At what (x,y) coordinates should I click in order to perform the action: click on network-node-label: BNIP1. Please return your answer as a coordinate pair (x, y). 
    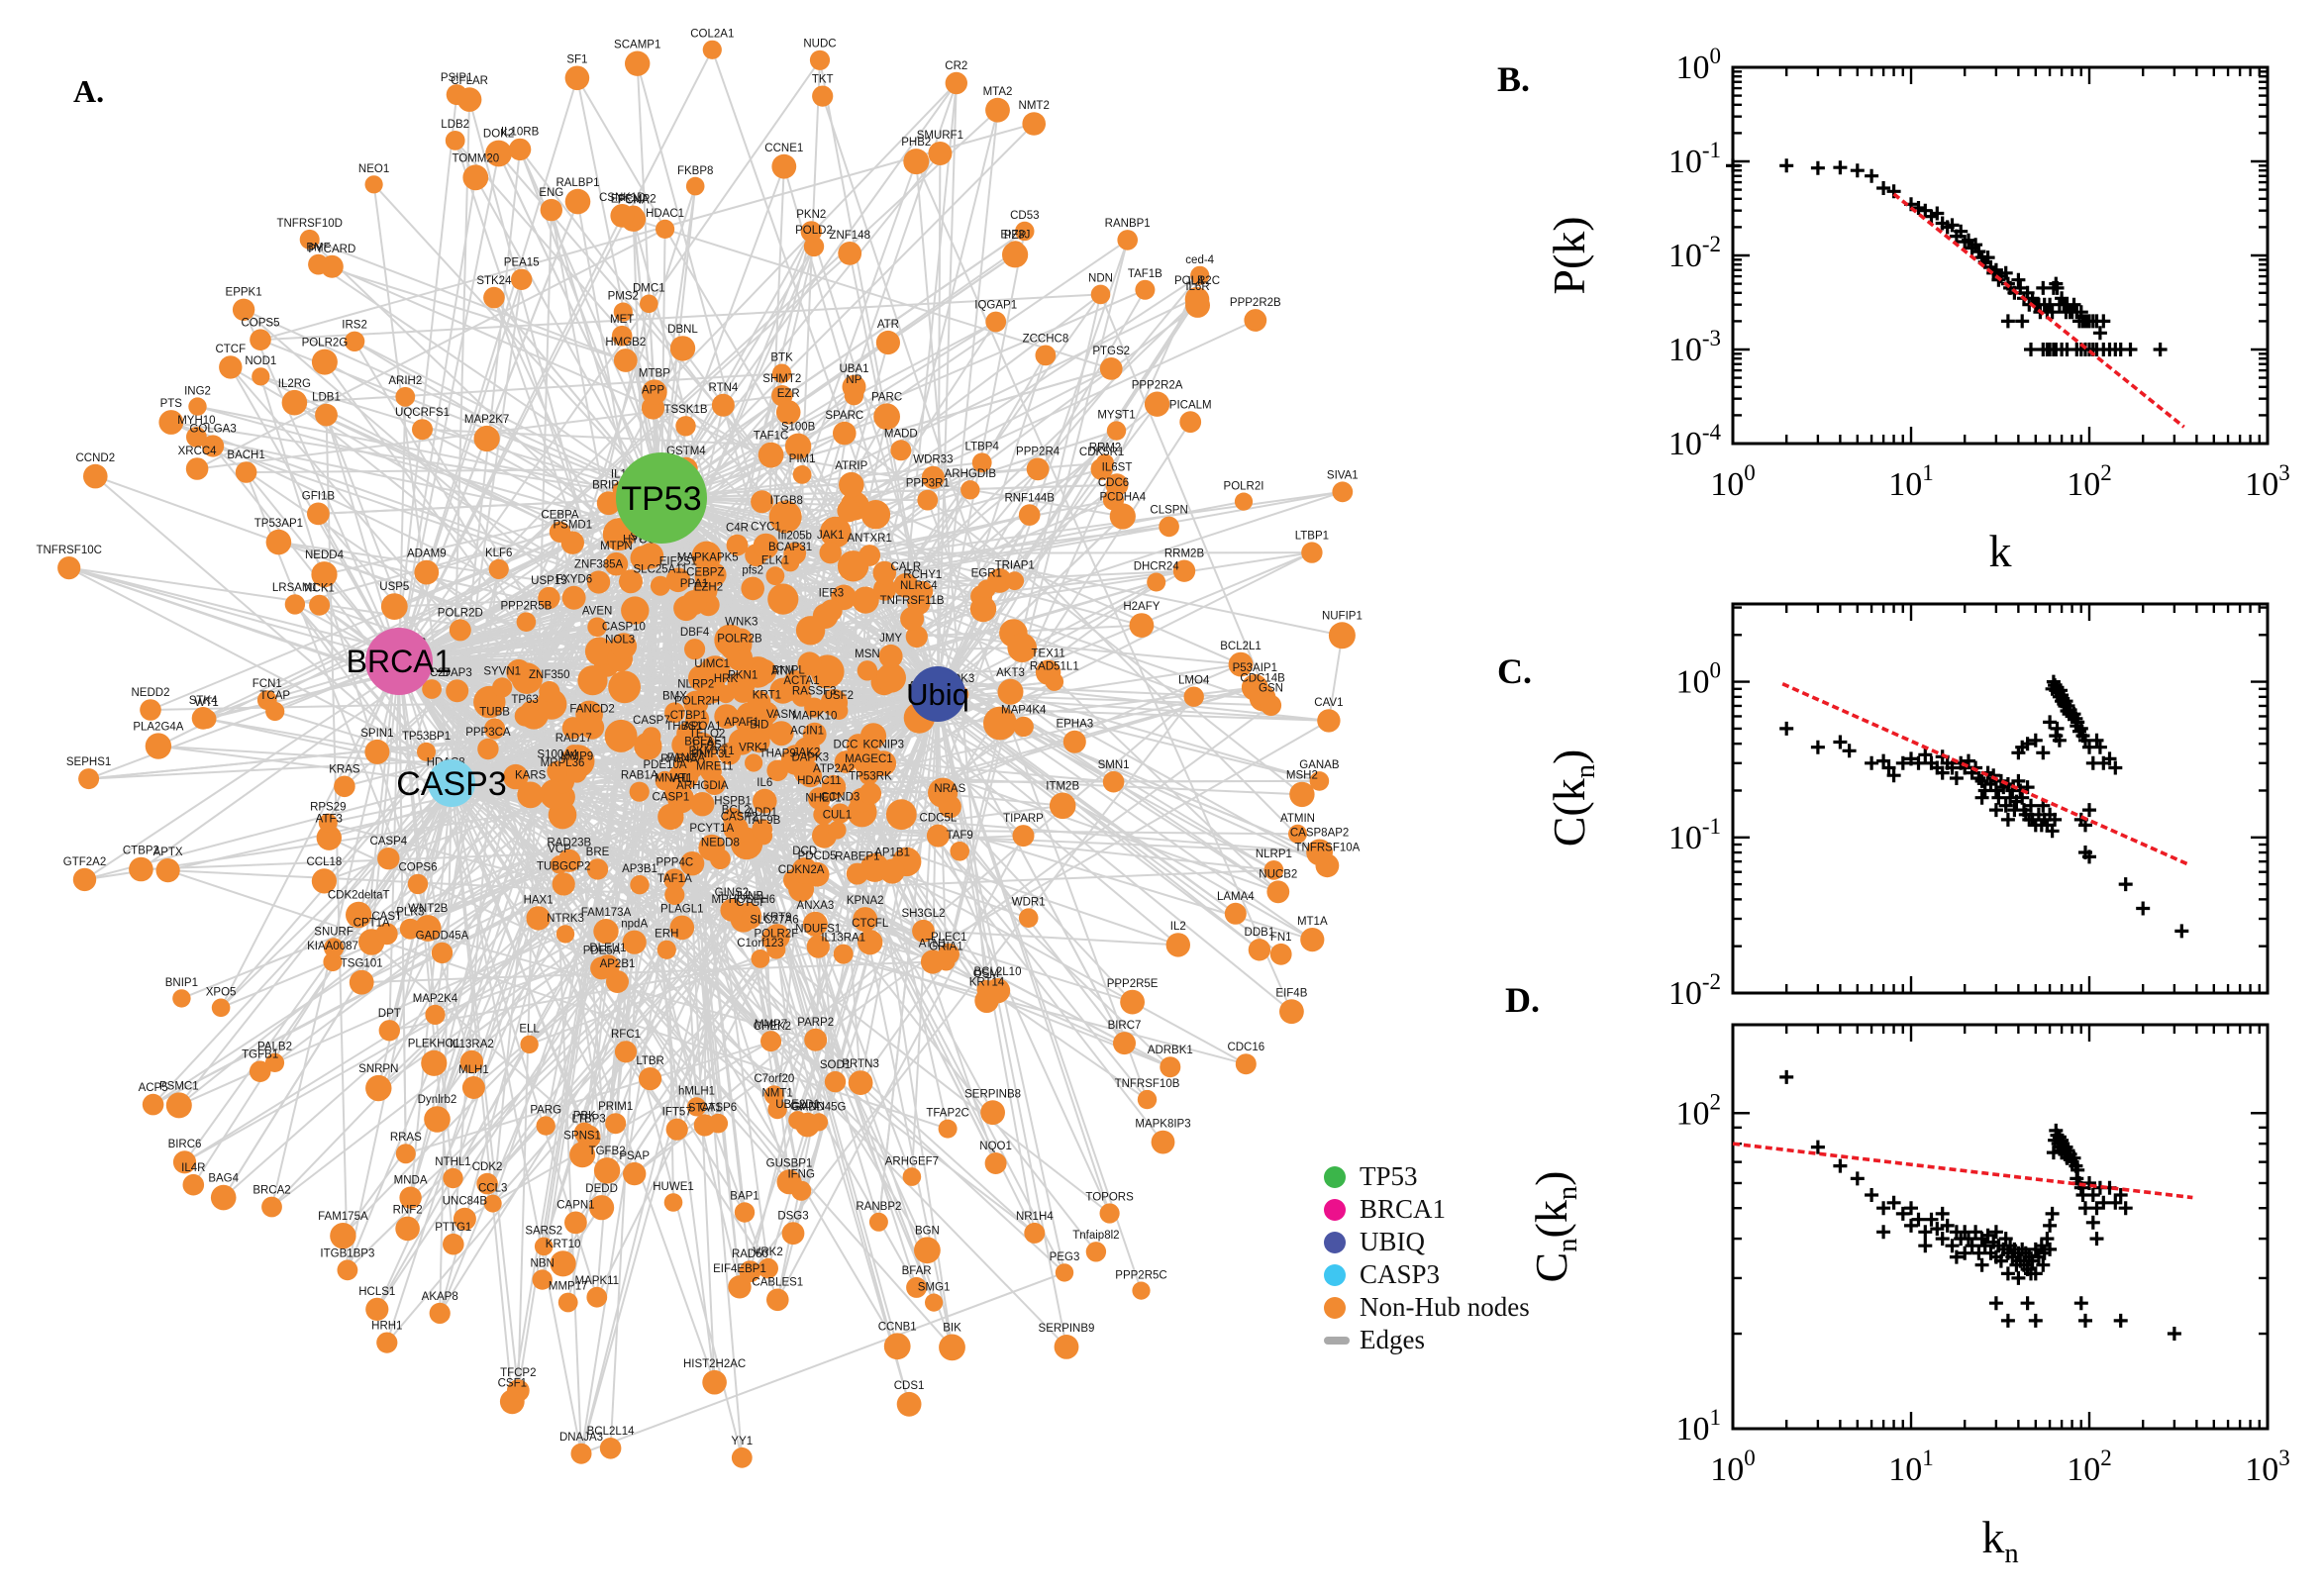
    Looking at the image, I should click on (181, 983).